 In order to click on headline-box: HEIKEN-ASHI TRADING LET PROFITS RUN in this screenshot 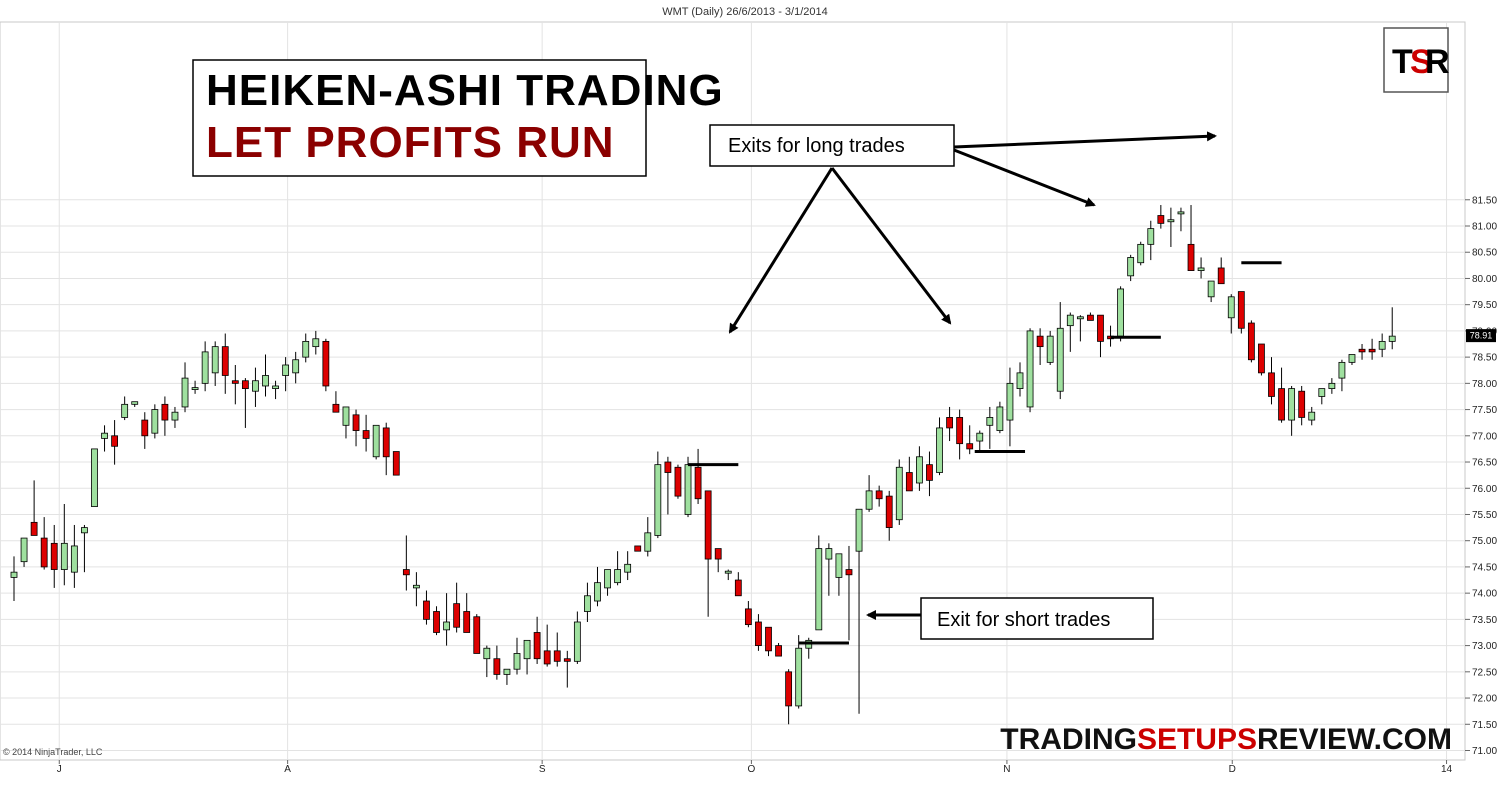, I will do `click(458, 118)`.